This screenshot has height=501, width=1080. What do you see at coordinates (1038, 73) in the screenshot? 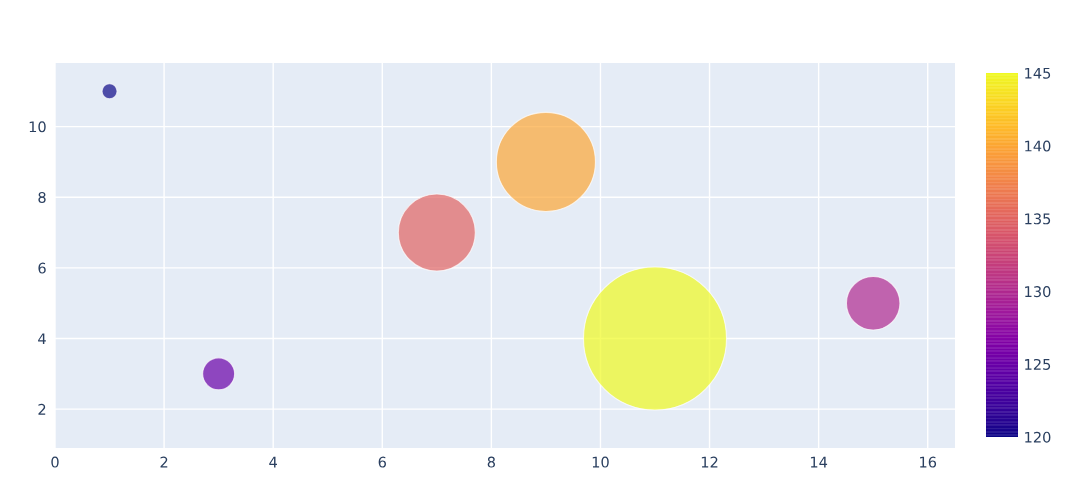
I see `color-bar-label: 145` at bounding box center [1038, 73].